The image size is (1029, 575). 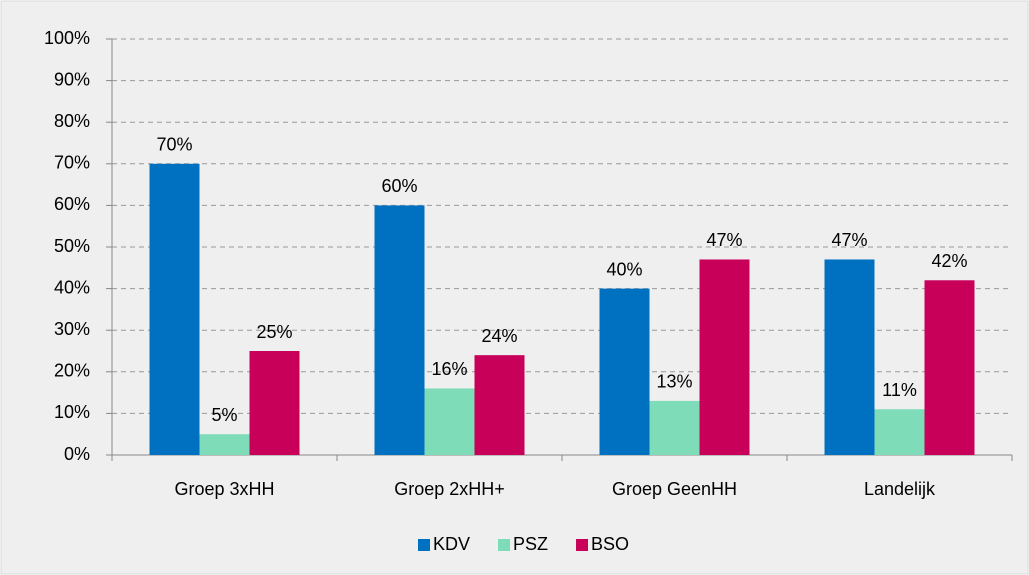 What do you see at coordinates (72, 329) in the screenshot?
I see `y-tick-label: 30%` at bounding box center [72, 329].